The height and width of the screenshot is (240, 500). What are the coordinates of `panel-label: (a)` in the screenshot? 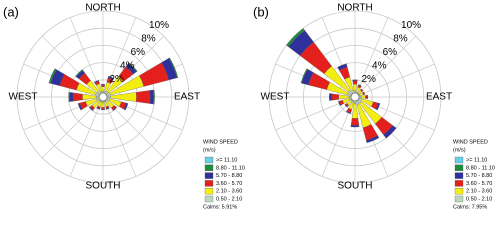 It's located at (11, 11).